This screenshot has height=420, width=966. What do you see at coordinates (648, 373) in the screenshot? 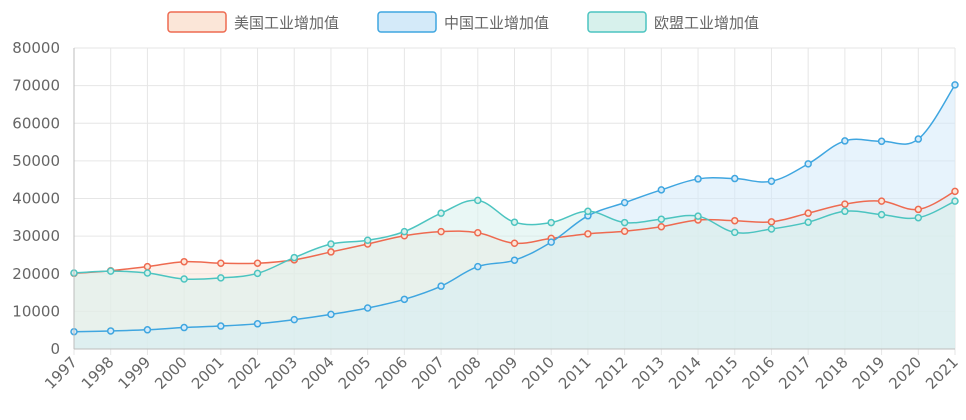
I see `x-tick-label: 2013` at bounding box center [648, 373].